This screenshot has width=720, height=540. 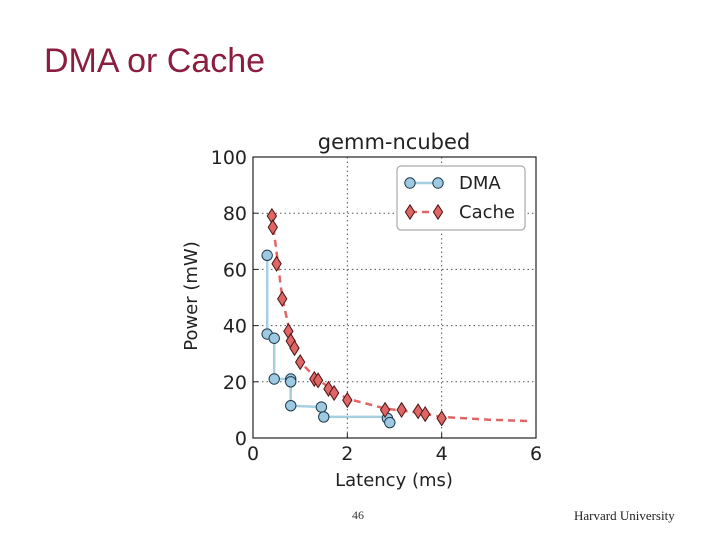 I want to click on y-tick-label: 60, so click(x=235, y=270).